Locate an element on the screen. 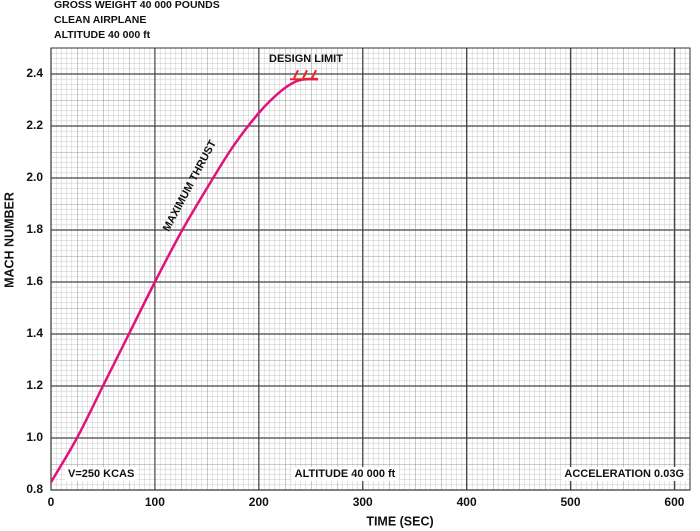 This screenshot has height=531, width=700. x-tick-label: 100 is located at coordinates (155, 502).